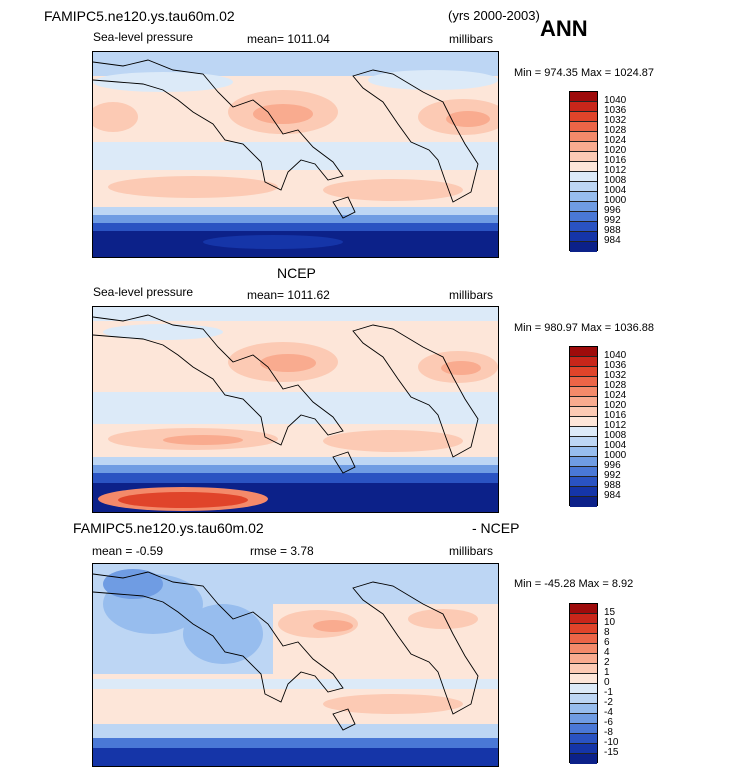 Image resolution: width=733 pixels, height=777 pixels. I want to click on panel2-colorbar, so click(583, 426).